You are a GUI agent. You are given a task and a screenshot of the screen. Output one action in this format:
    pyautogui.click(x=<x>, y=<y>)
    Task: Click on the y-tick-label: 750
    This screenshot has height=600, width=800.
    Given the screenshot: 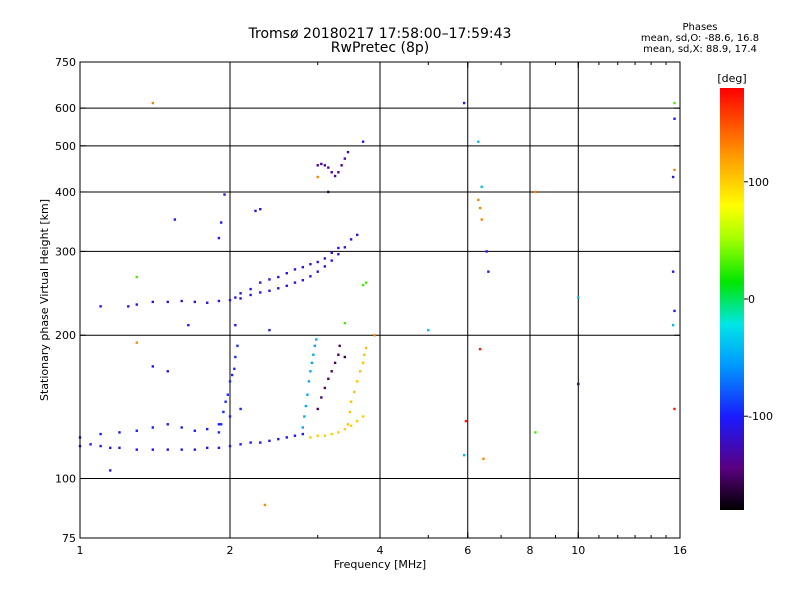 What is the action you would take?
    pyautogui.click(x=65, y=62)
    